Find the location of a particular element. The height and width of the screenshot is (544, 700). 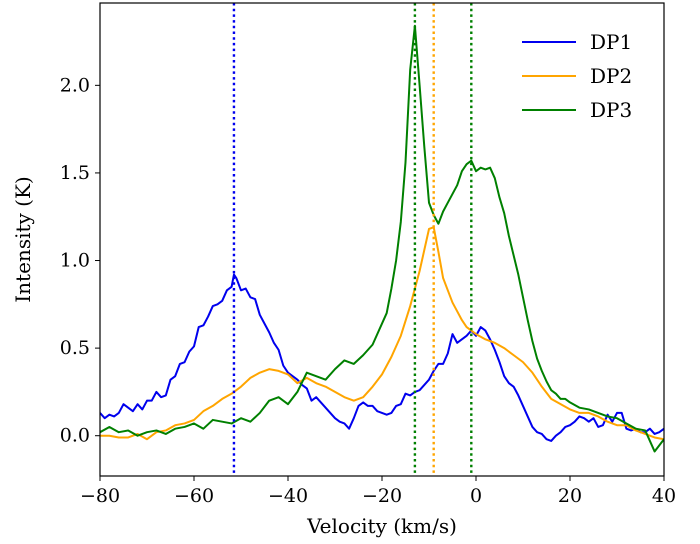

x-axis-ticks: −80 −60 −40 −20 0 20 40 is located at coordinates (378, 491).